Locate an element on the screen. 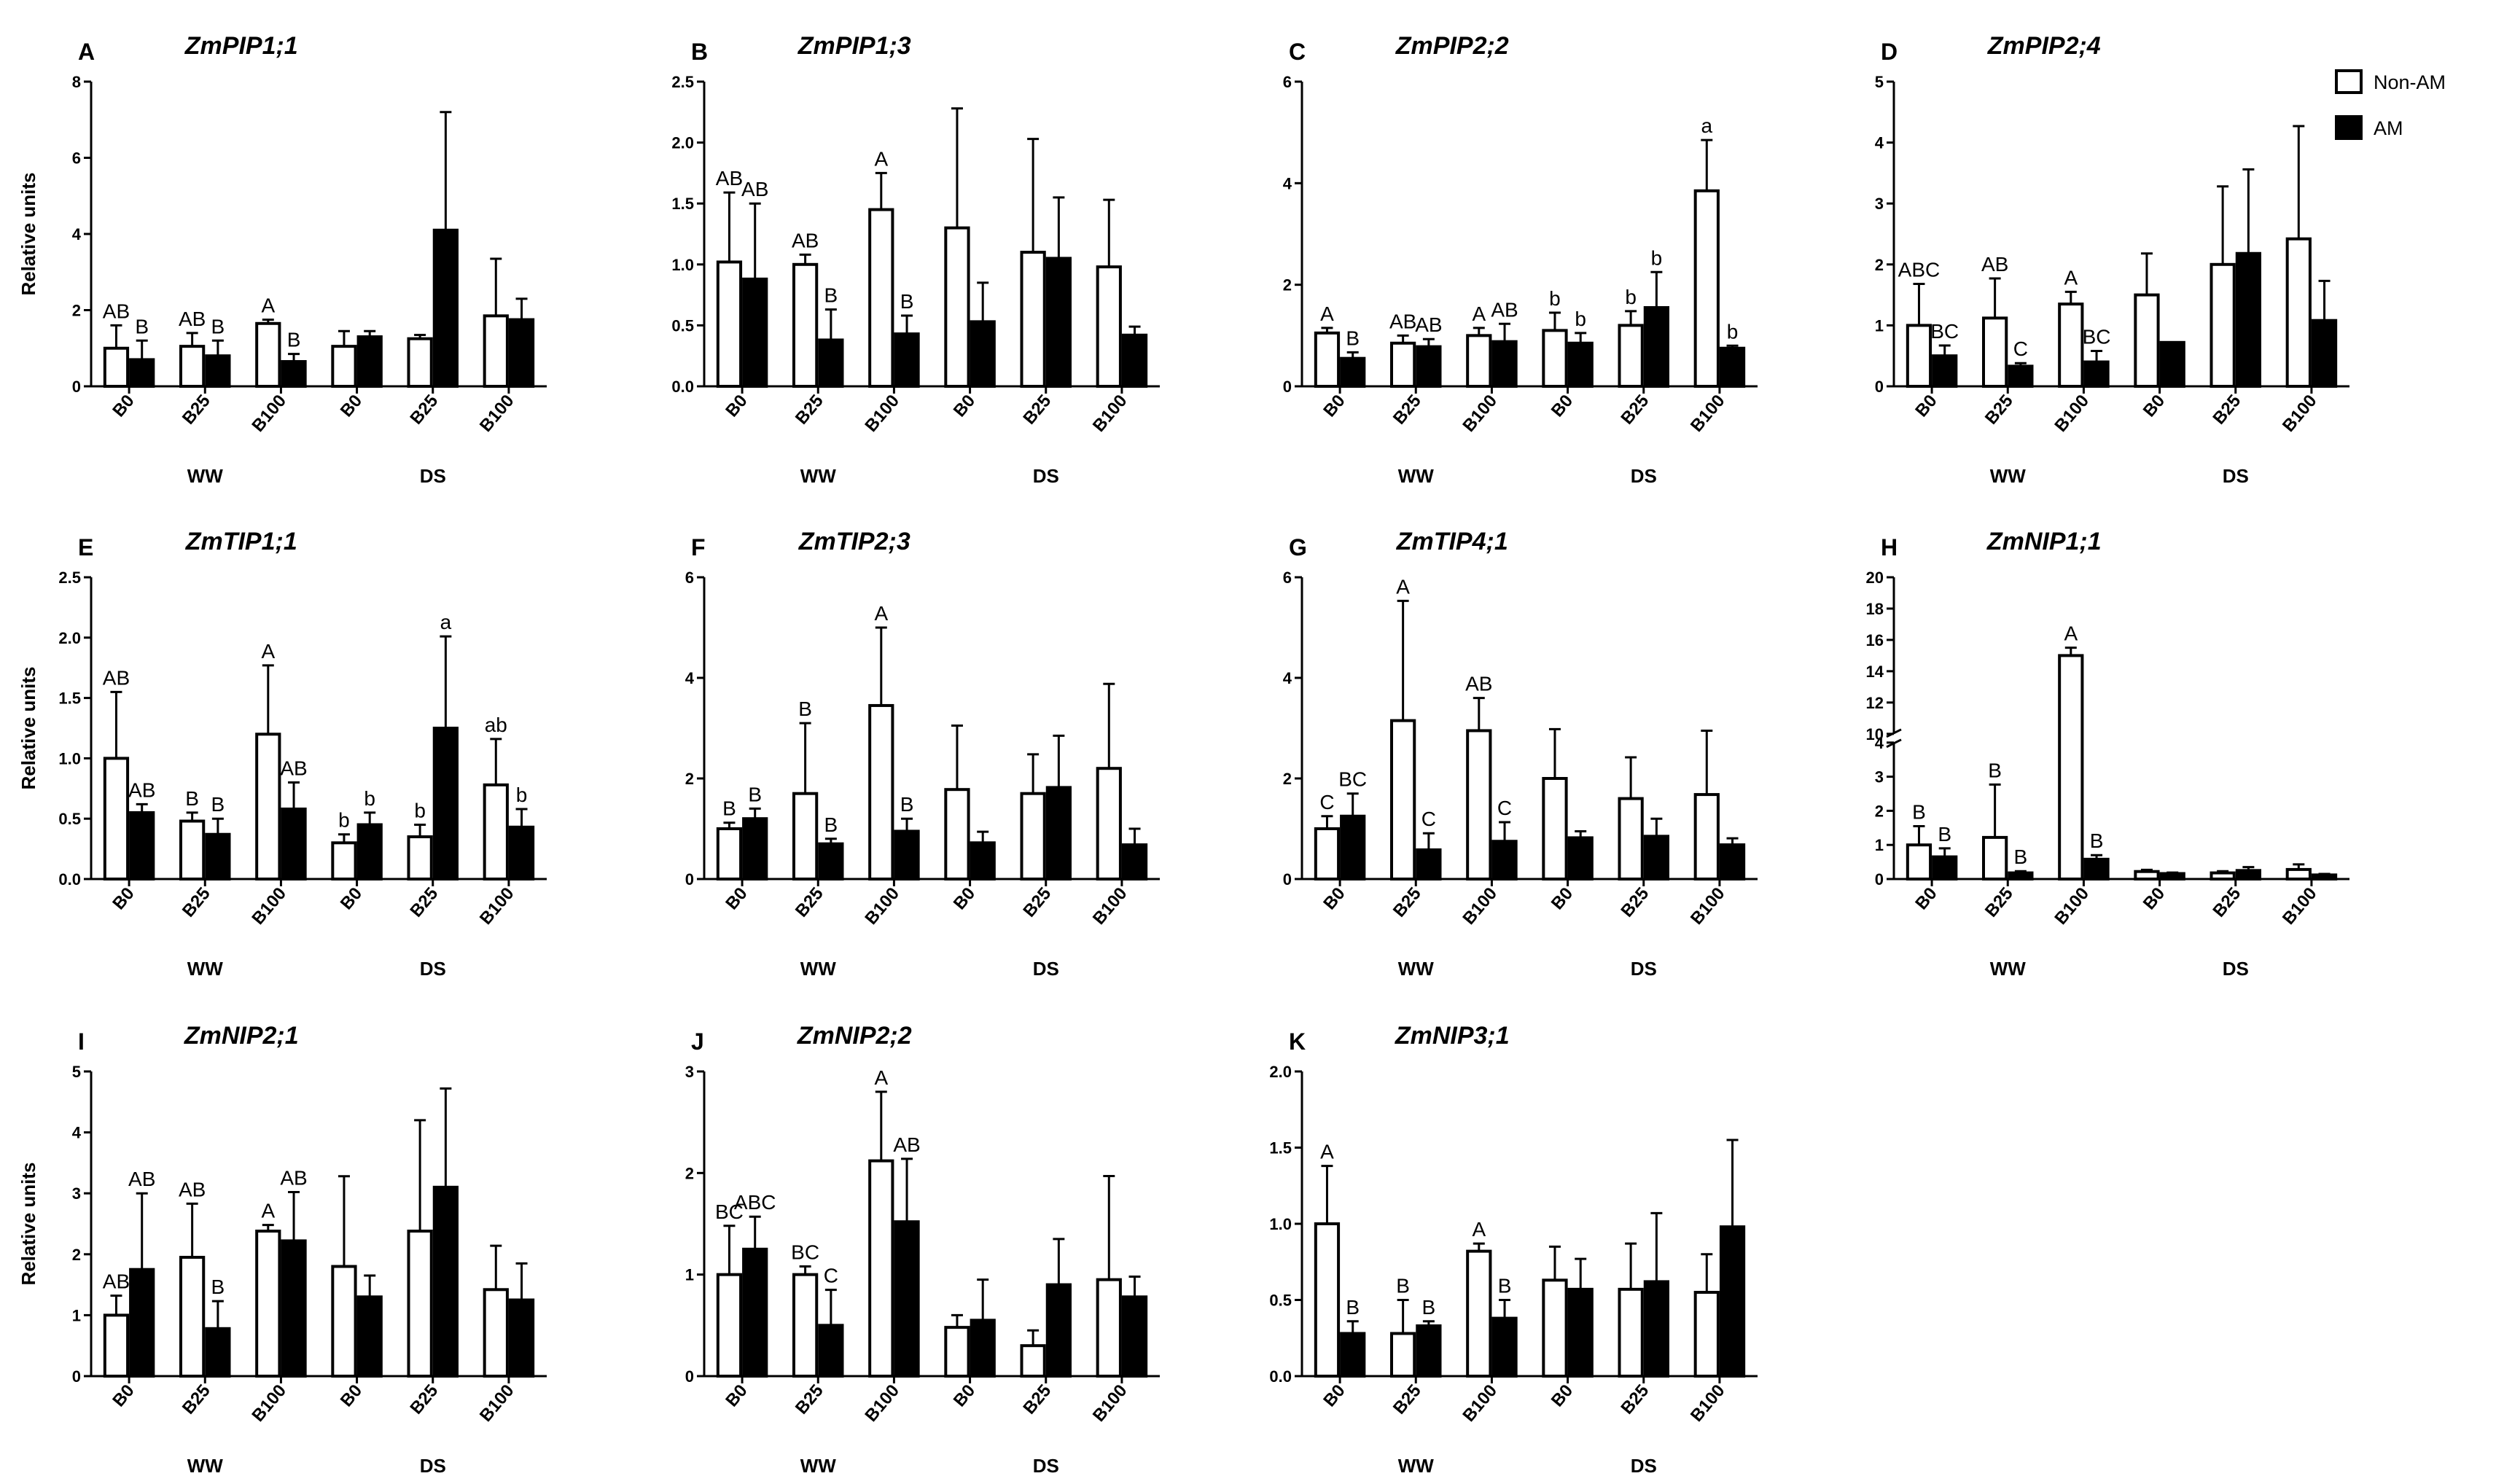  panel-letter: B is located at coordinates (699, 52).